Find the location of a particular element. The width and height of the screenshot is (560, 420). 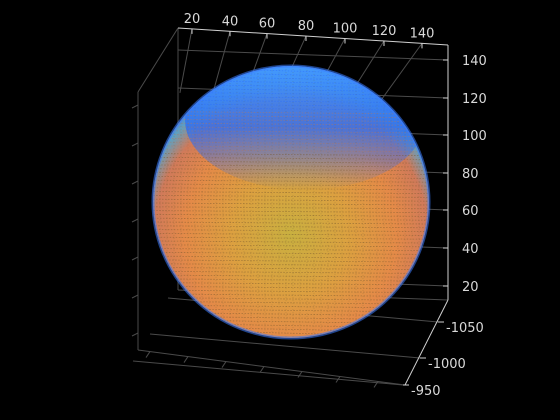

x-tick-label: 140 is located at coordinates (422, 33).